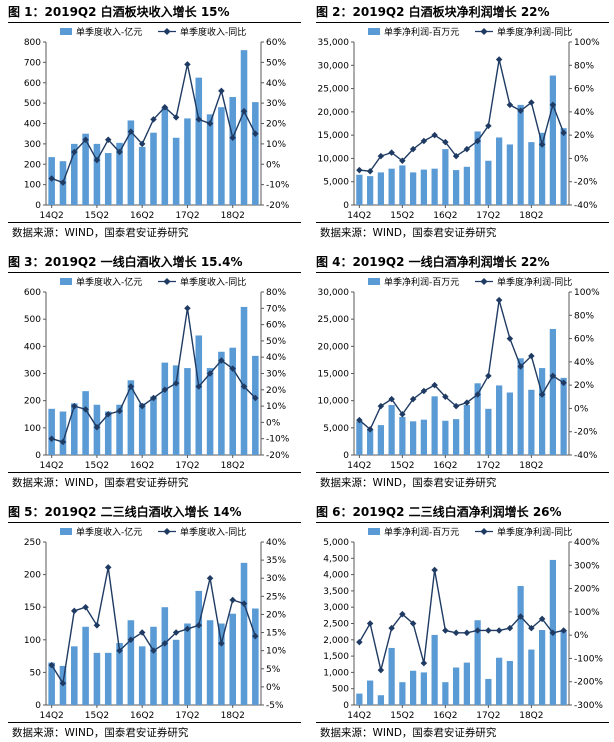 This screenshot has height=742, width=614. What do you see at coordinates (588, 659) in the screenshot?
I see `right-tick-label: -100%` at bounding box center [588, 659].